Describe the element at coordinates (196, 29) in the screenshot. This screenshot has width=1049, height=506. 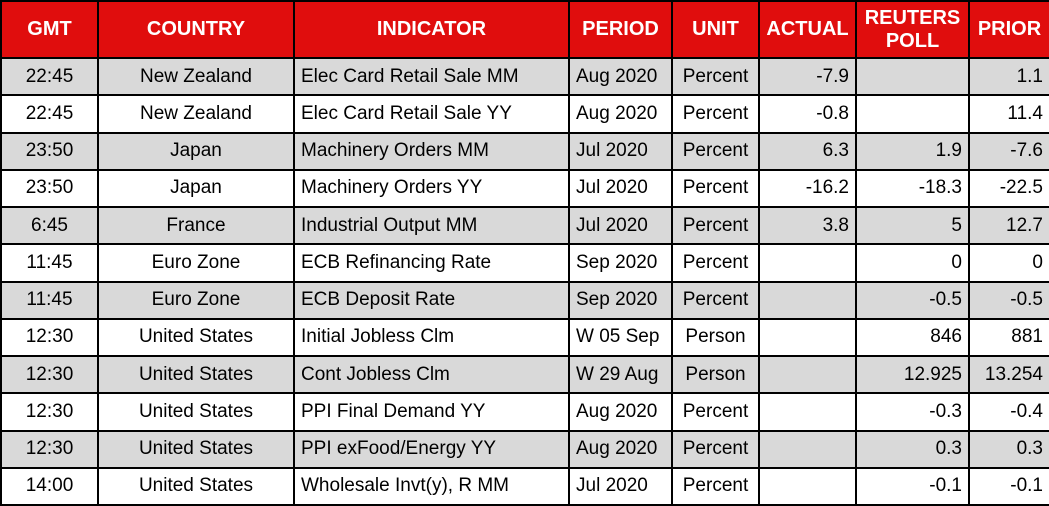
I see `column-header-country: COUNTRY` at that location.